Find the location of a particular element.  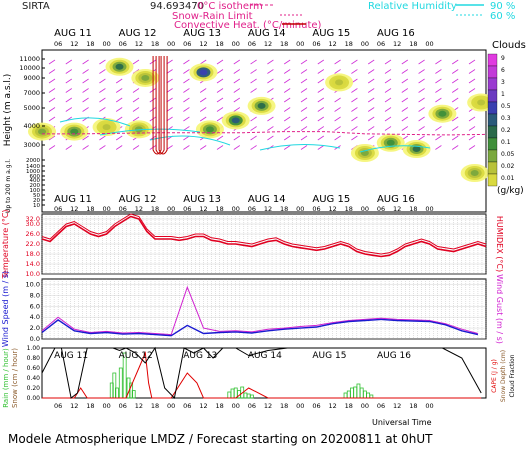

cloud-ytick-label: 11000 is located at coordinates (29, 59).